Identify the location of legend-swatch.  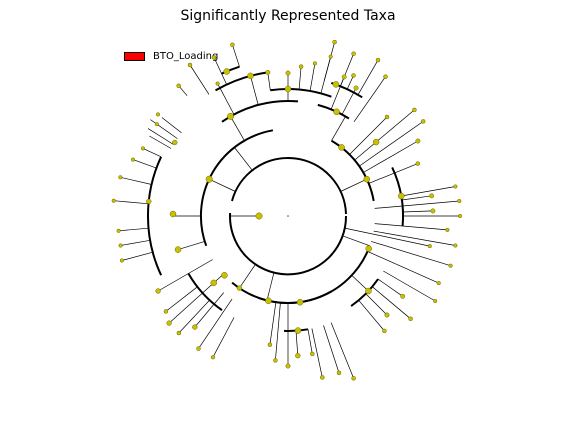
(134, 56).